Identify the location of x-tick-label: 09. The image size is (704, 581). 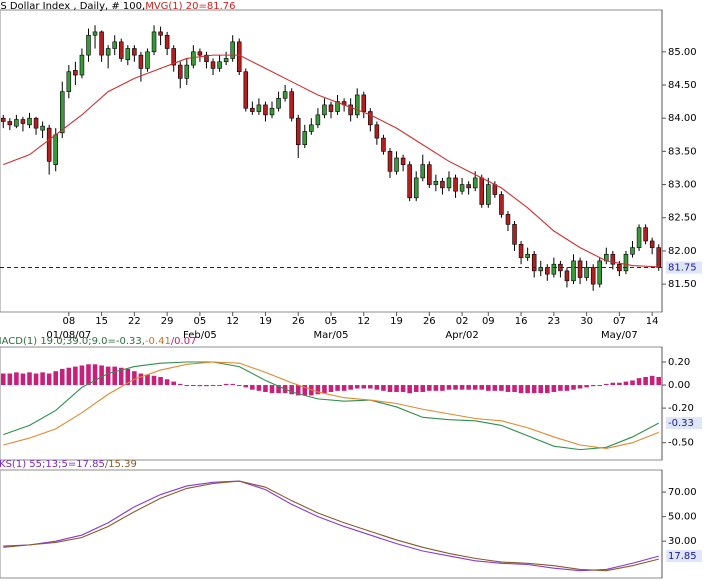
(488, 321).